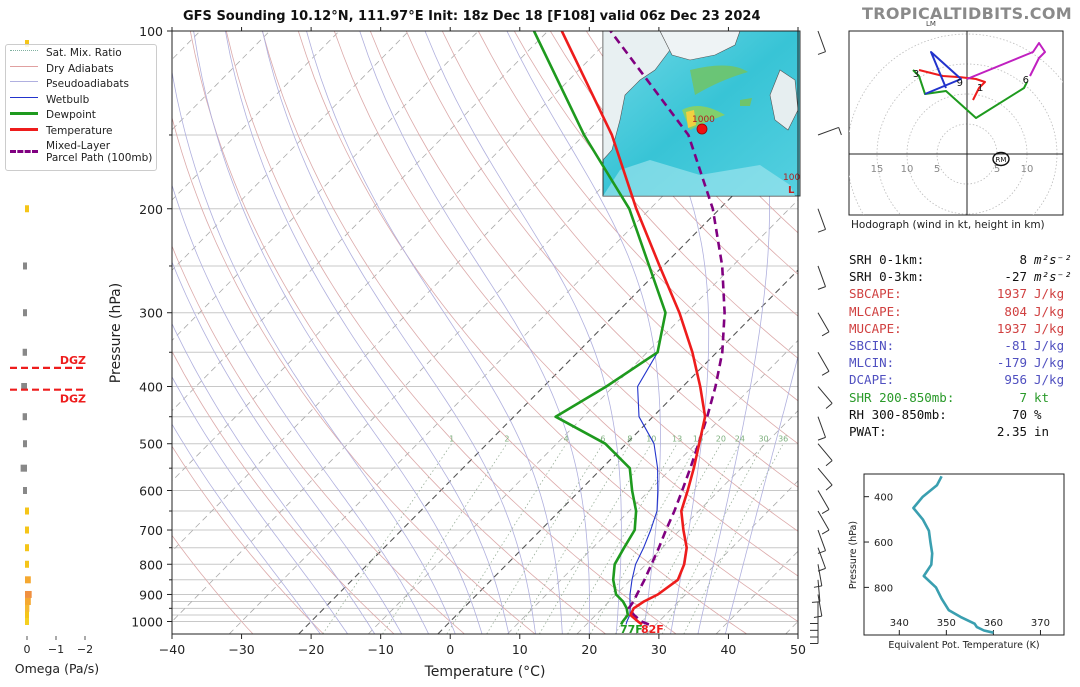 Image resolution: width=1080 pixels, height=687 pixels. What do you see at coordinates (1038, 414) in the screenshot?
I see `stat-unit: %` at bounding box center [1038, 414].